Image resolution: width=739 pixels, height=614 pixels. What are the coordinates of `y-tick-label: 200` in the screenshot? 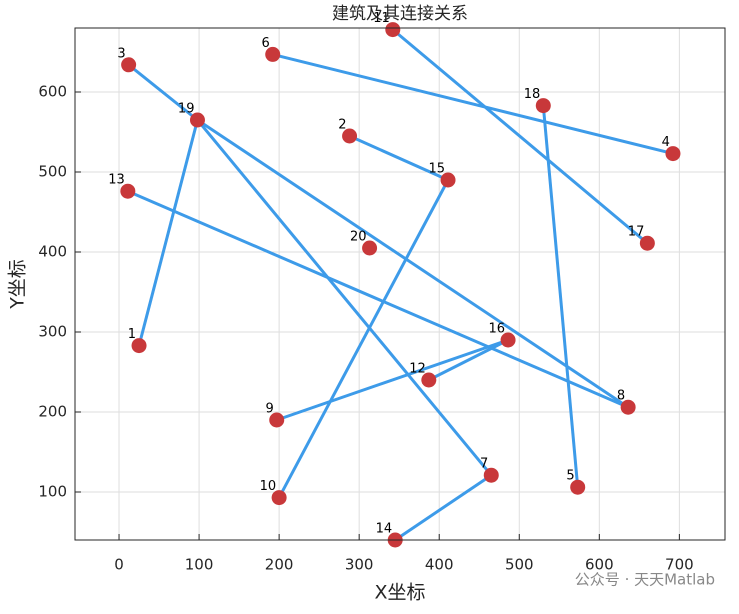 It's located at (52, 412).